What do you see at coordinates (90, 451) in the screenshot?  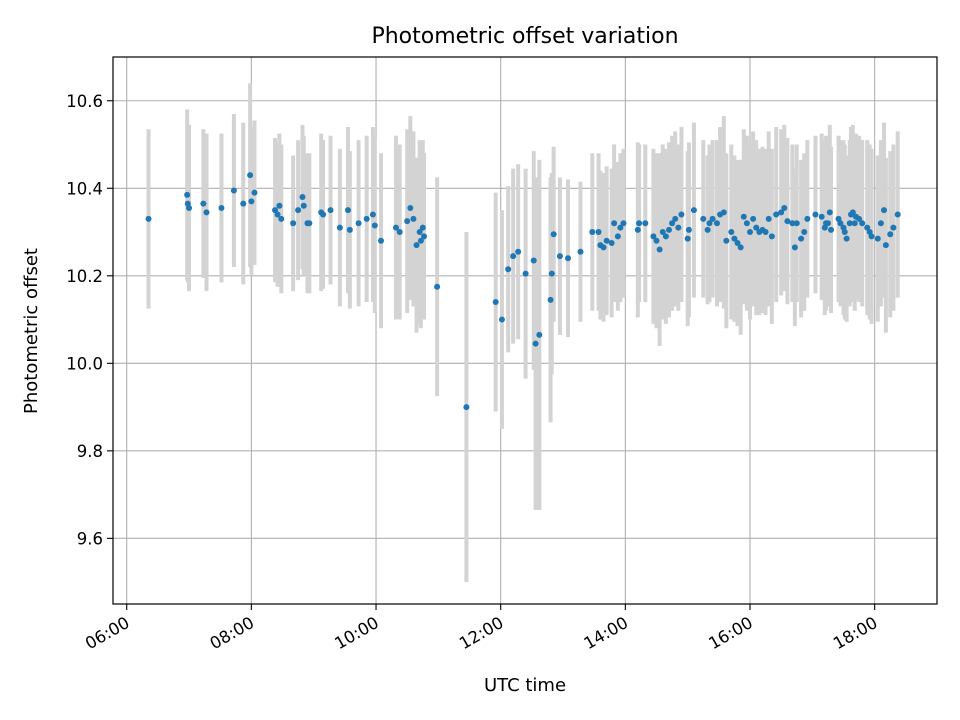 I see `y-tick-label: 9.8` at bounding box center [90, 451].